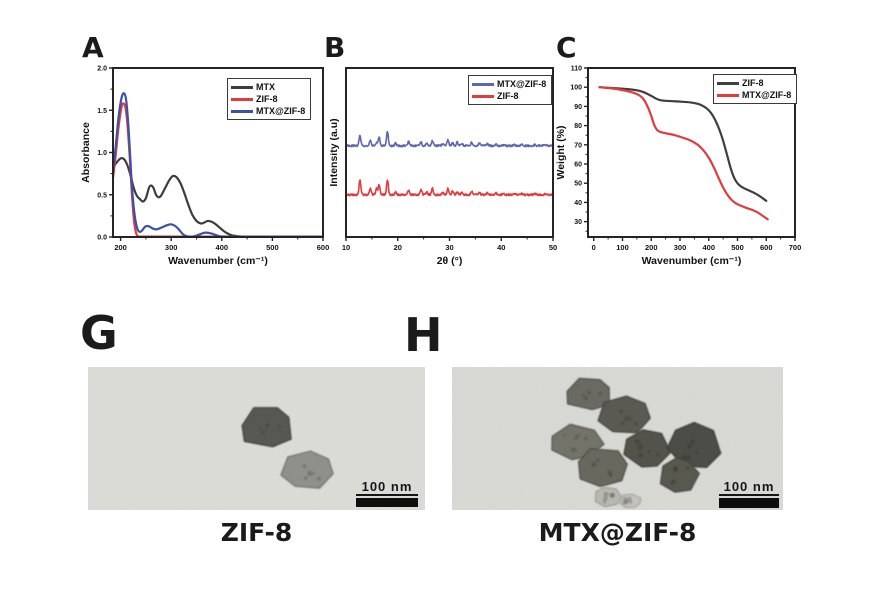 This screenshot has height=597, width=884. Describe the element at coordinates (553, 247) in the screenshot. I see `x-tick-label: 50` at that location.